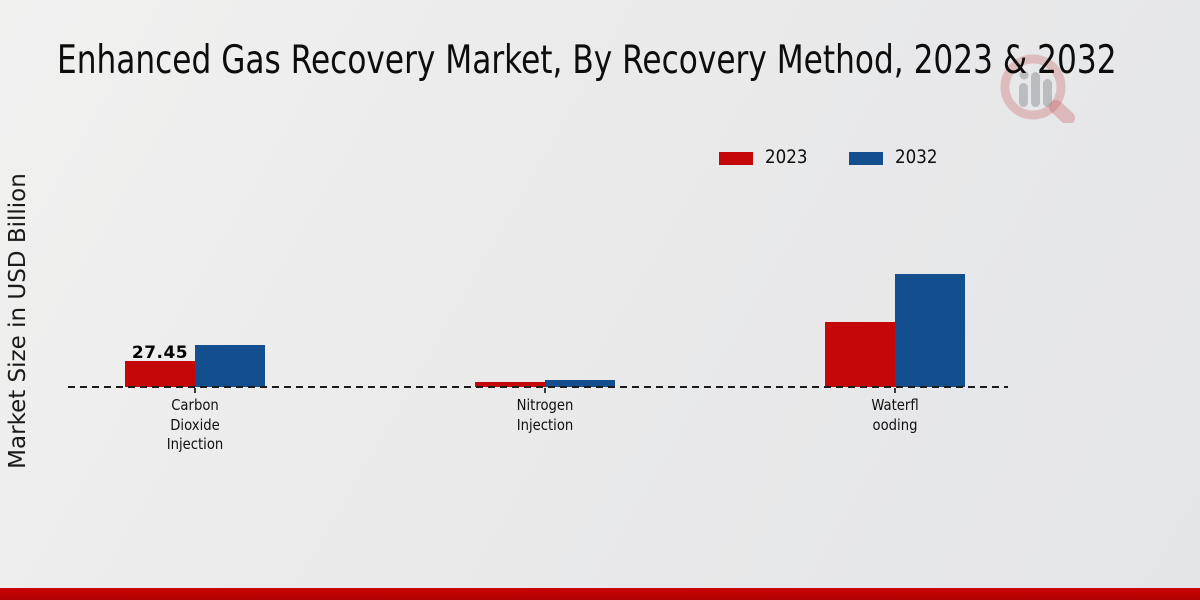  I want to click on brand-logo-watermark, so click(1035, 85).